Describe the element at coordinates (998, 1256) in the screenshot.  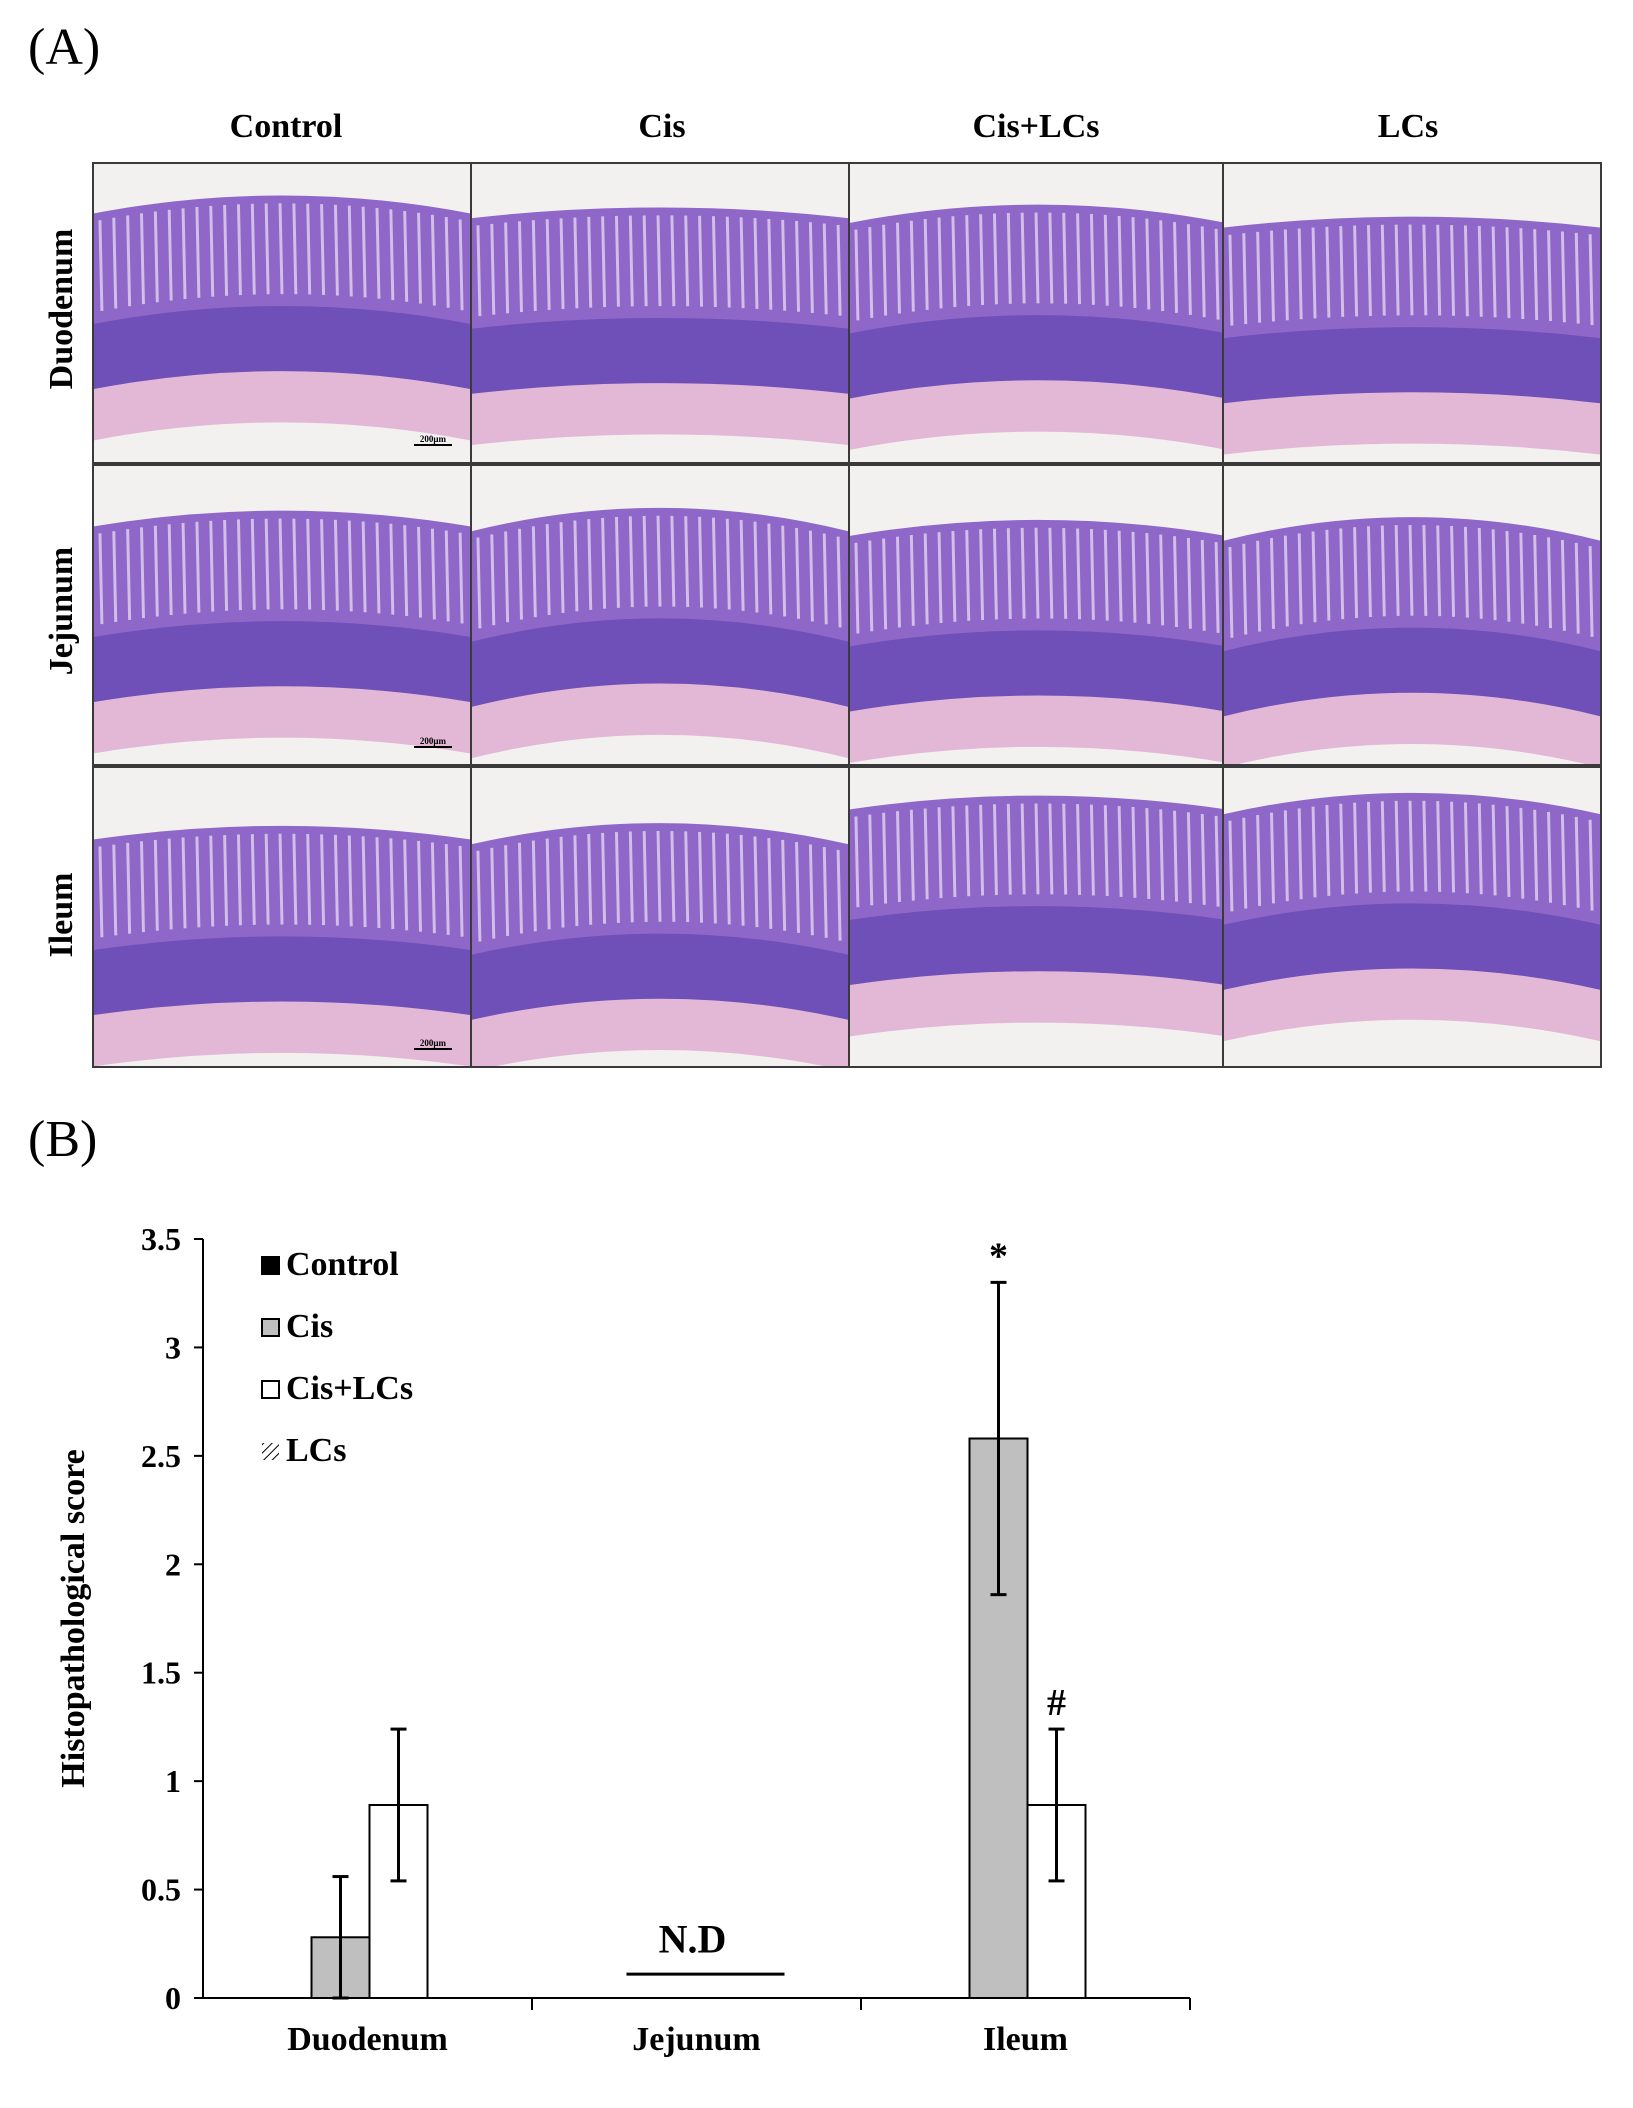
I see `significance-mark: *` at that location.